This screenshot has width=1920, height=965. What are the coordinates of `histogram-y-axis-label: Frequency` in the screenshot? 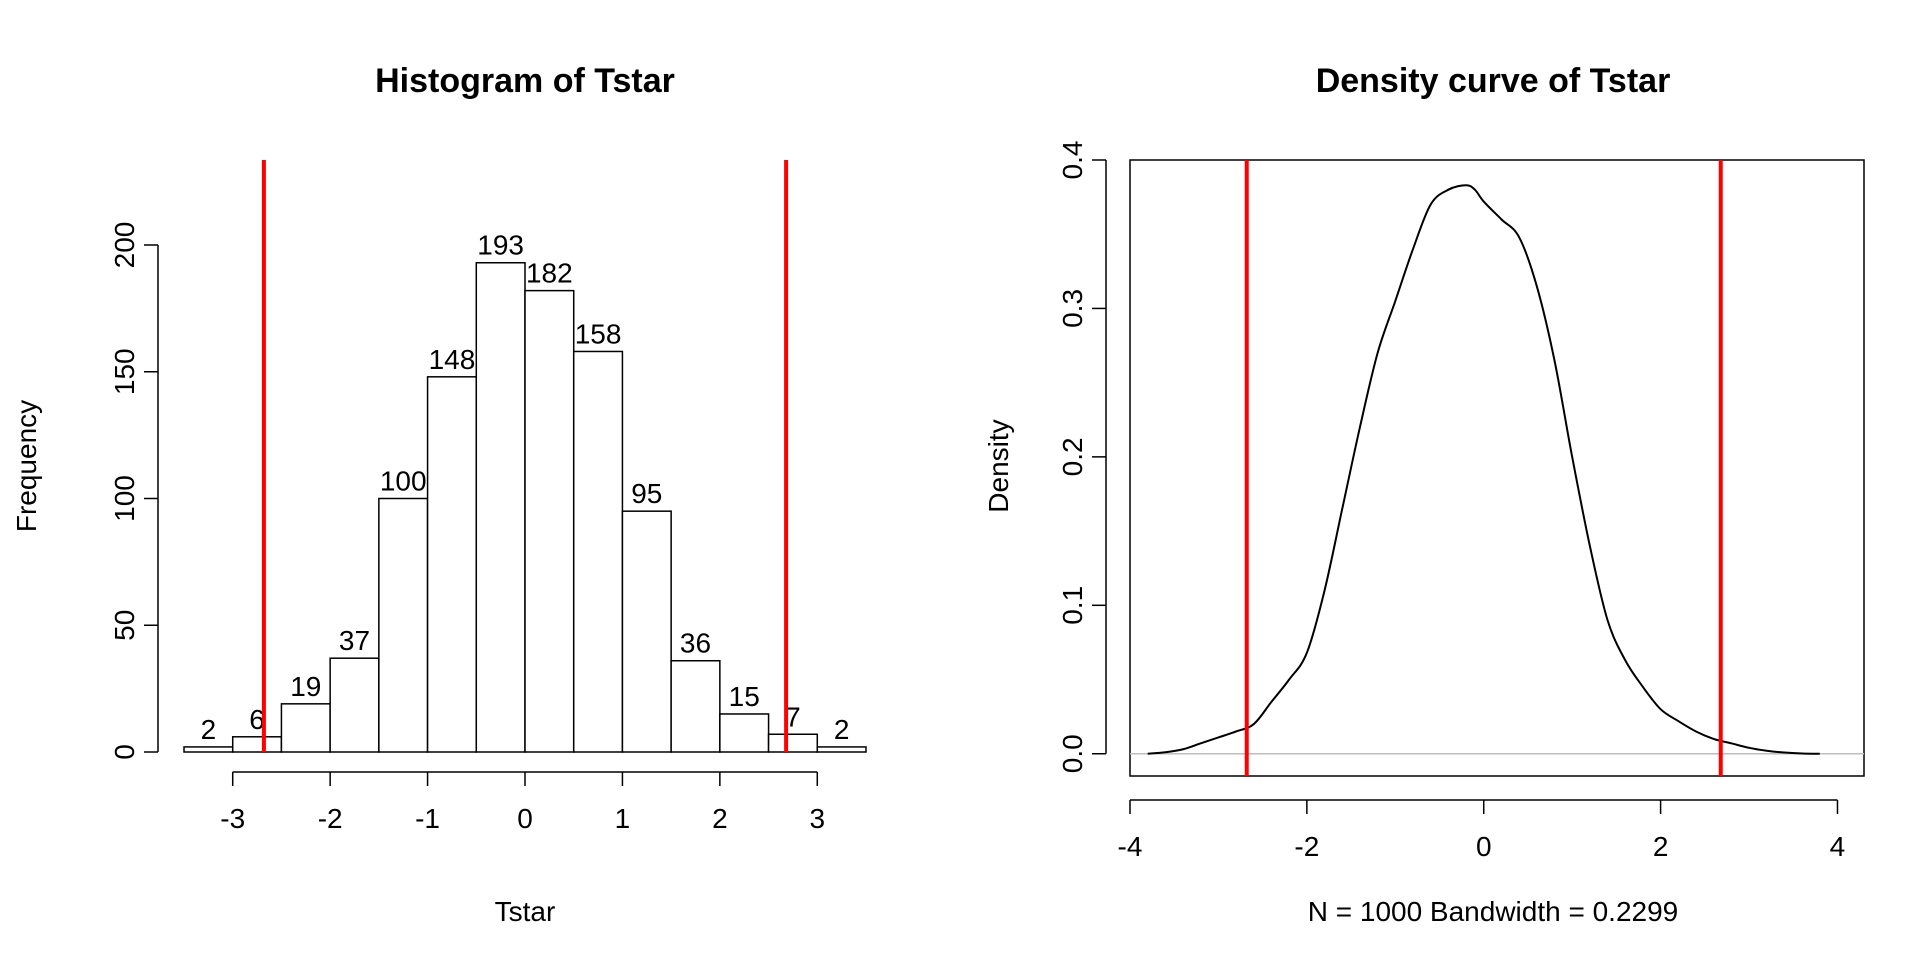 It's located at (26, 466).